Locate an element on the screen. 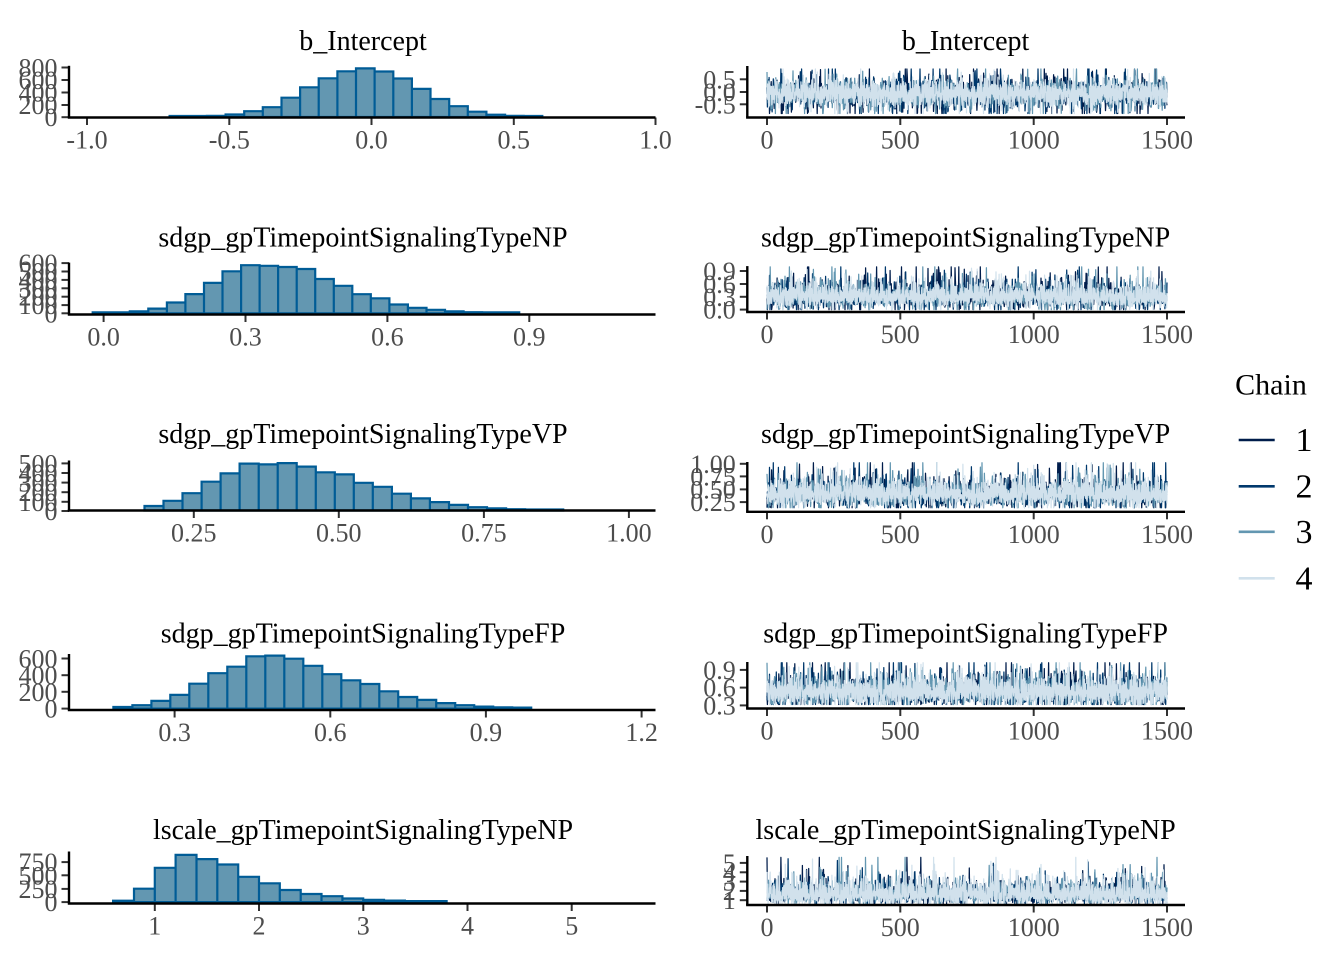 This screenshot has height=960, width=1344. svg-text: 1.0 is located at coordinates (655, 140).